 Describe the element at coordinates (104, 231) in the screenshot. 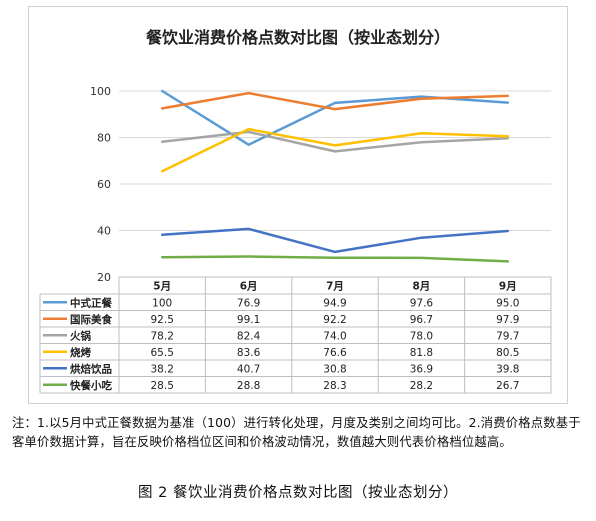

I see `y-tick-label: 40` at that location.